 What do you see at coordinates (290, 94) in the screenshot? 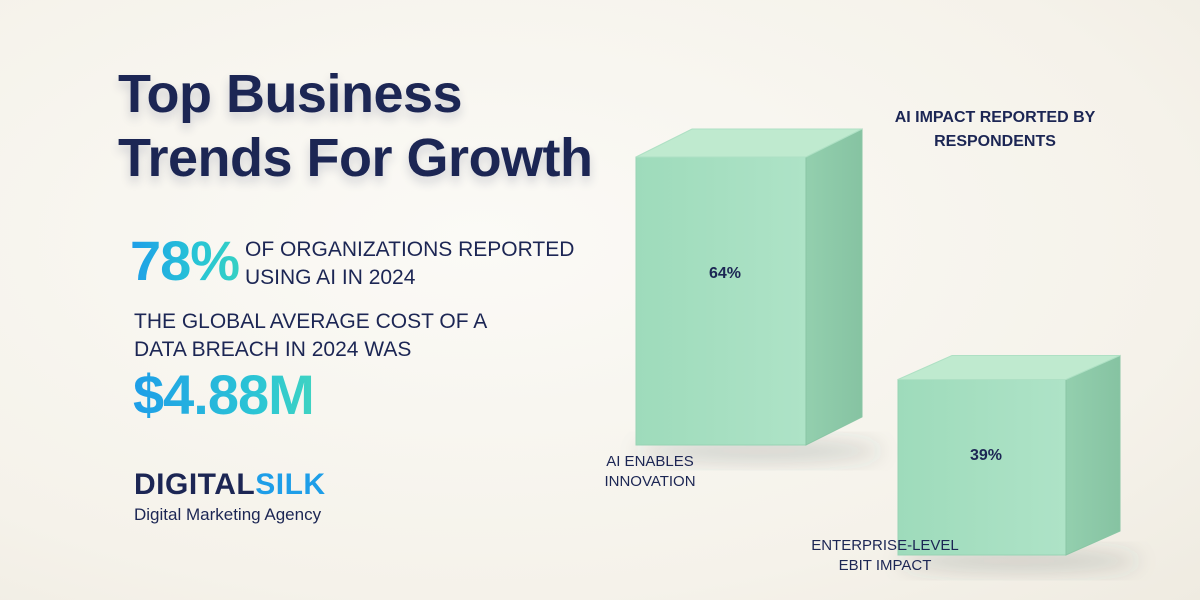
I see `headline-line-1: Top Business` at bounding box center [290, 94].